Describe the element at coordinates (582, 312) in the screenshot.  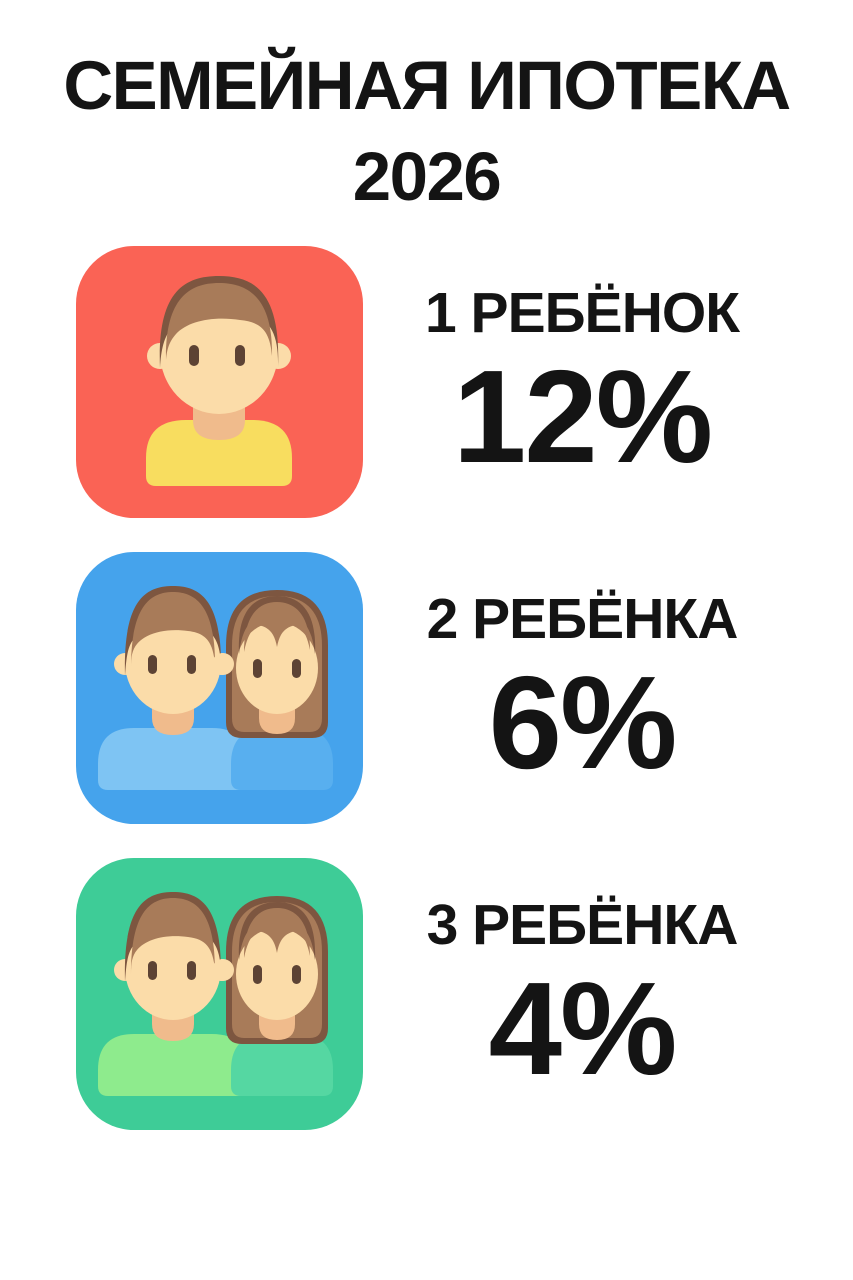
I see `card-label: 1 РЕБЁНОК` at that location.